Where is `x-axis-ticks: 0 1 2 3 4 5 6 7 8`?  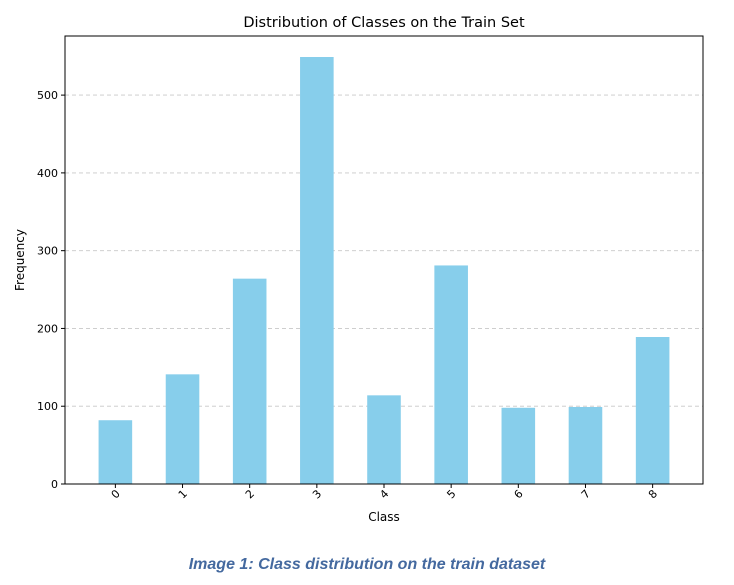
x-axis-ticks: 0 1 2 3 4 5 6 7 8 is located at coordinates (384, 492).